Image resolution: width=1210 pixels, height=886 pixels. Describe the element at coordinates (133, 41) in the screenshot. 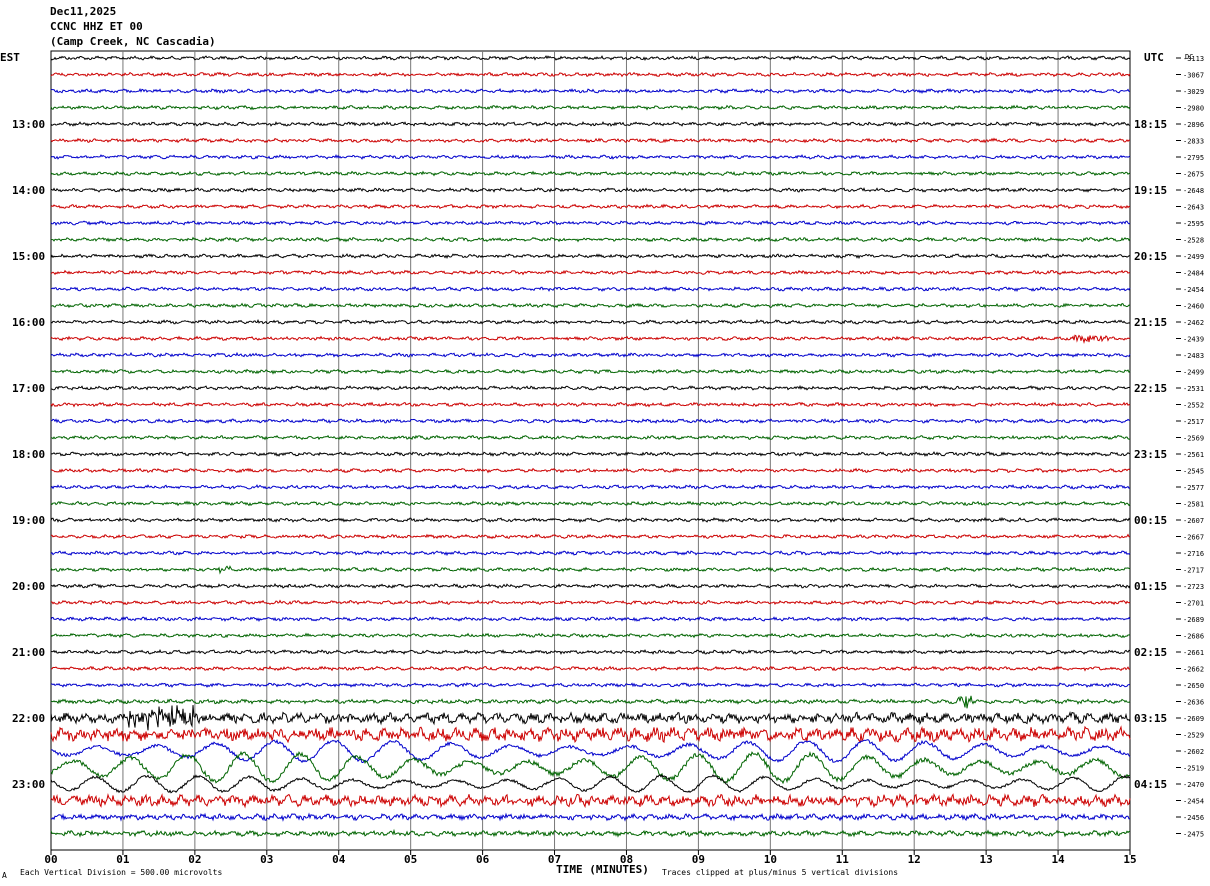

I see `station-location: (Camp Creek, NC Cascadia)` at that location.